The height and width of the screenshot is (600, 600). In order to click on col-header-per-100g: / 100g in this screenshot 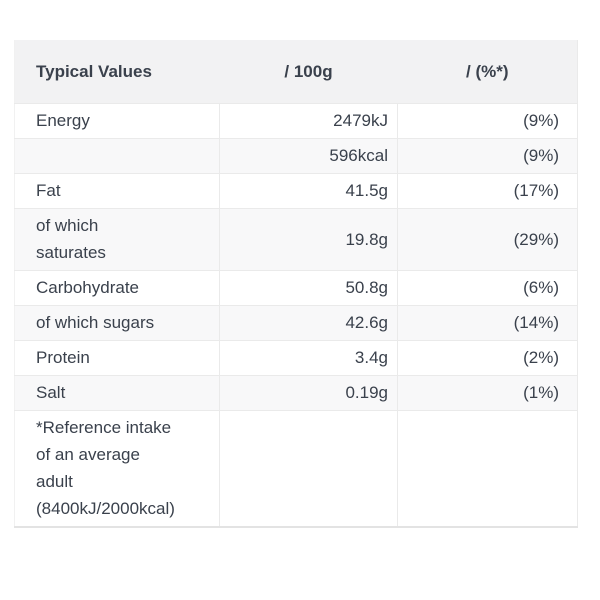, I will do `click(308, 72)`.